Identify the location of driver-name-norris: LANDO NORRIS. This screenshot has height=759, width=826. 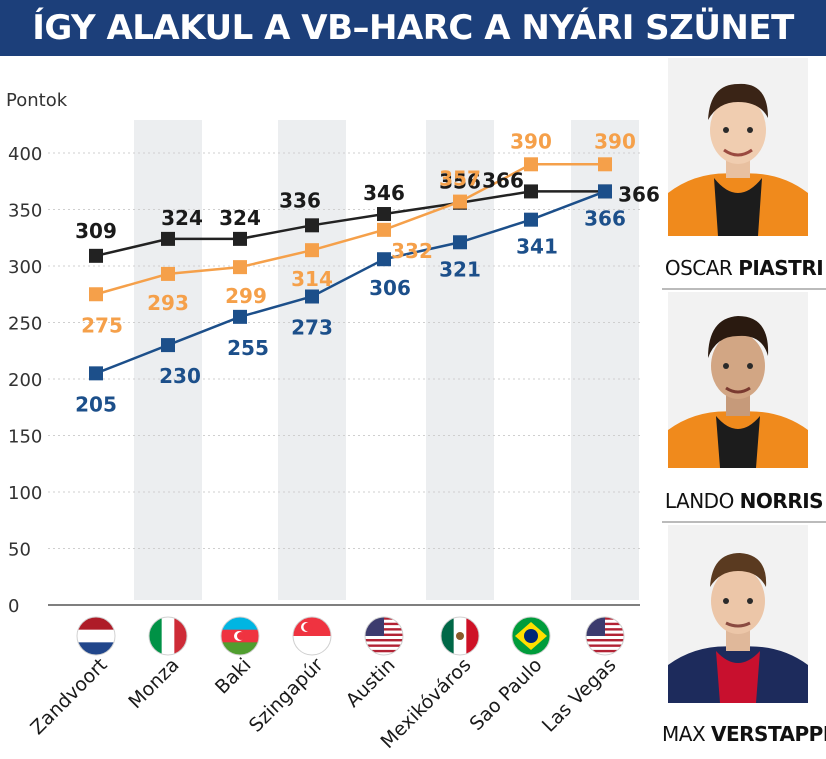
(744, 501).